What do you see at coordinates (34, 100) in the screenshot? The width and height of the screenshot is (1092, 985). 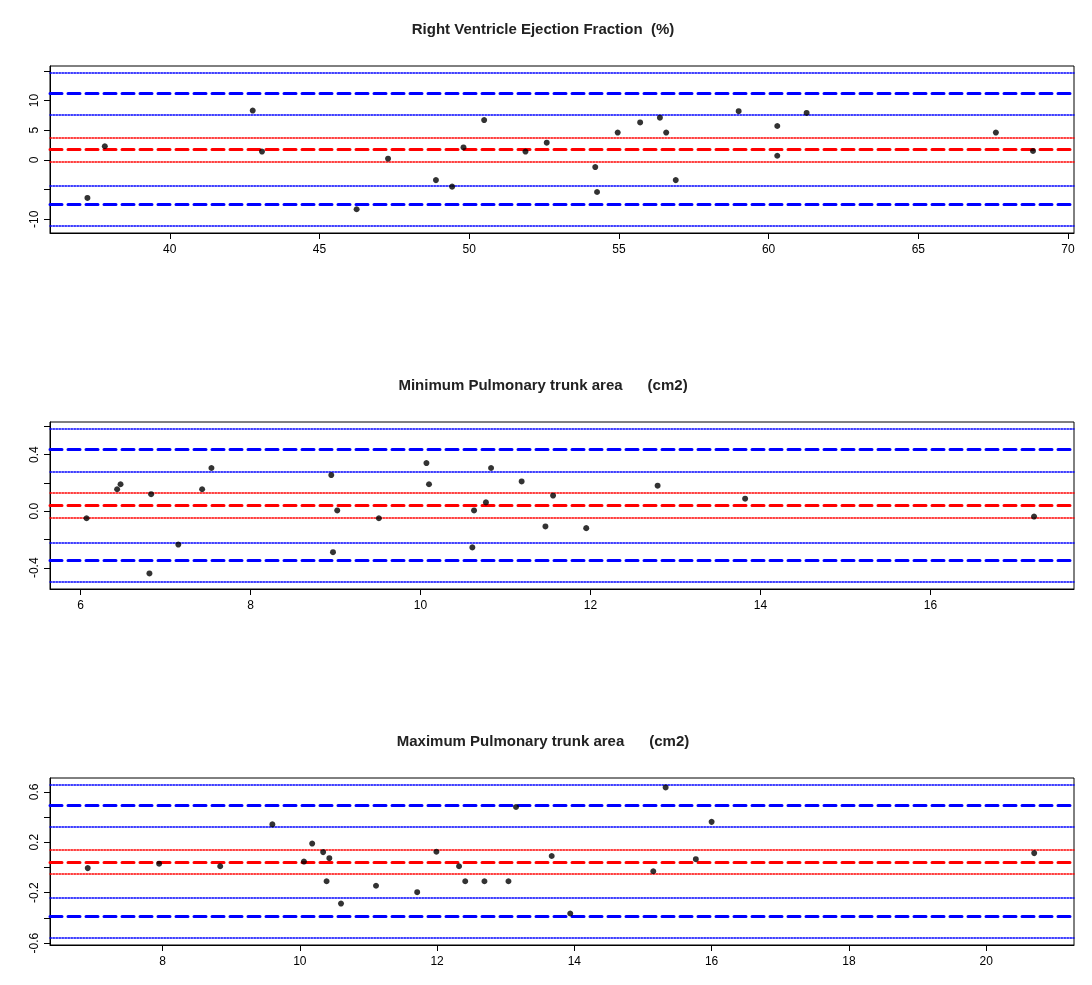 I see `y-tick-label: 10` at bounding box center [34, 100].